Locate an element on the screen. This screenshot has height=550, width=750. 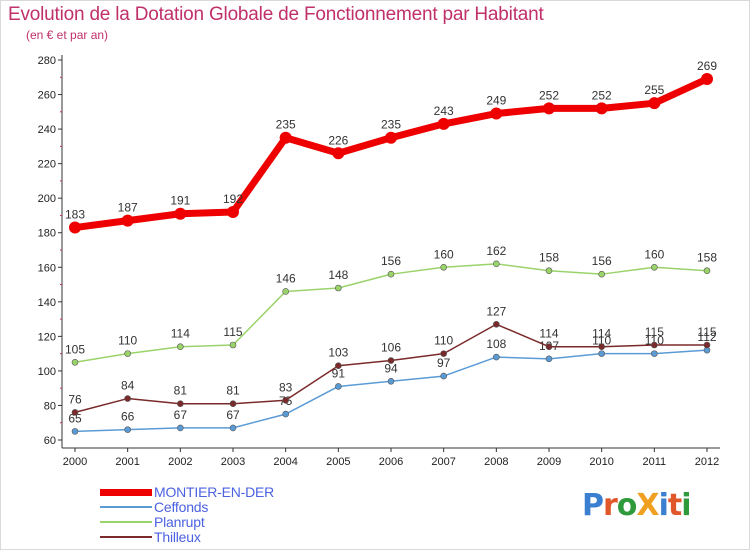
data-label: 243 is located at coordinates (444, 111).